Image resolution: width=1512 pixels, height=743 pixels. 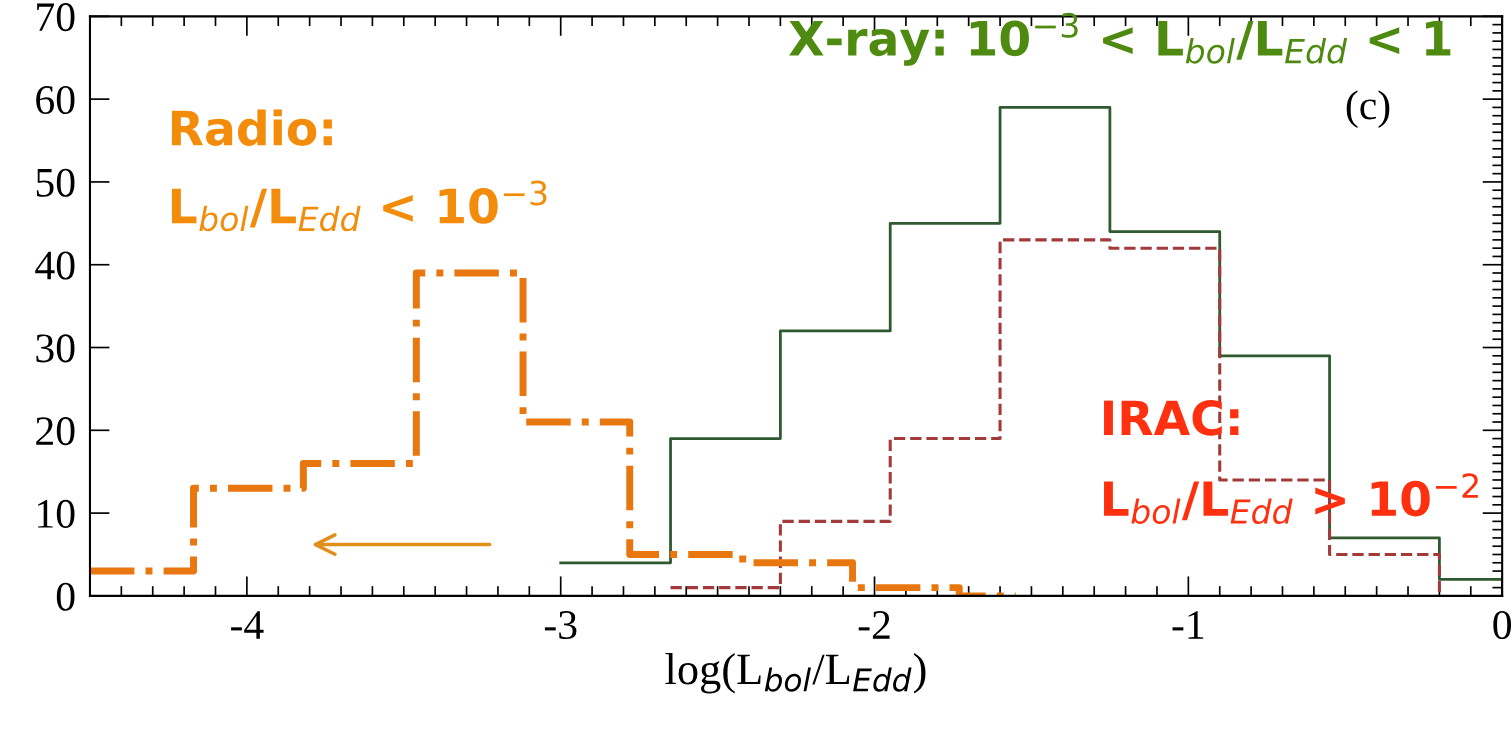 What do you see at coordinates (1171, 418) in the screenshot?
I see `annotation: IRAC:` at bounding box center [1171, 418].